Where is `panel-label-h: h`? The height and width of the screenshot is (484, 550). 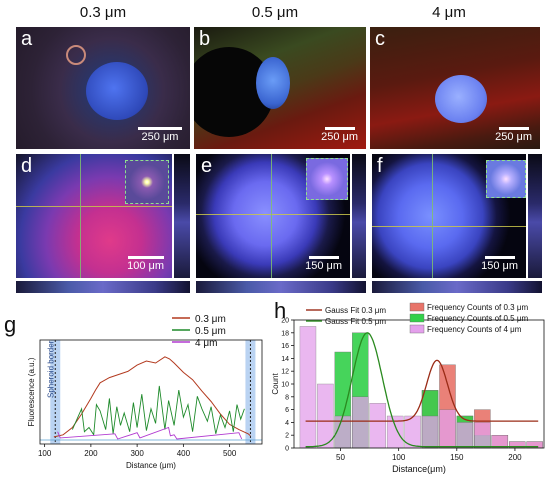
panel-label-h: h is located at coordinates (280, 310).